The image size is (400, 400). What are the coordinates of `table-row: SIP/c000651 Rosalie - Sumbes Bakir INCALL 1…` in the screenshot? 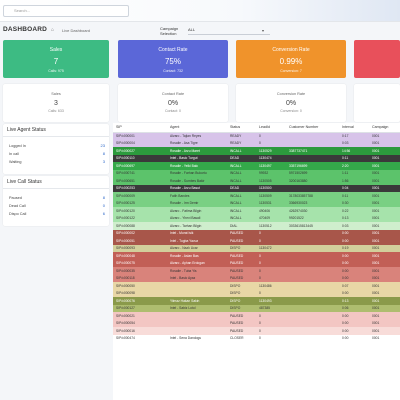 It's located at (256, 181).